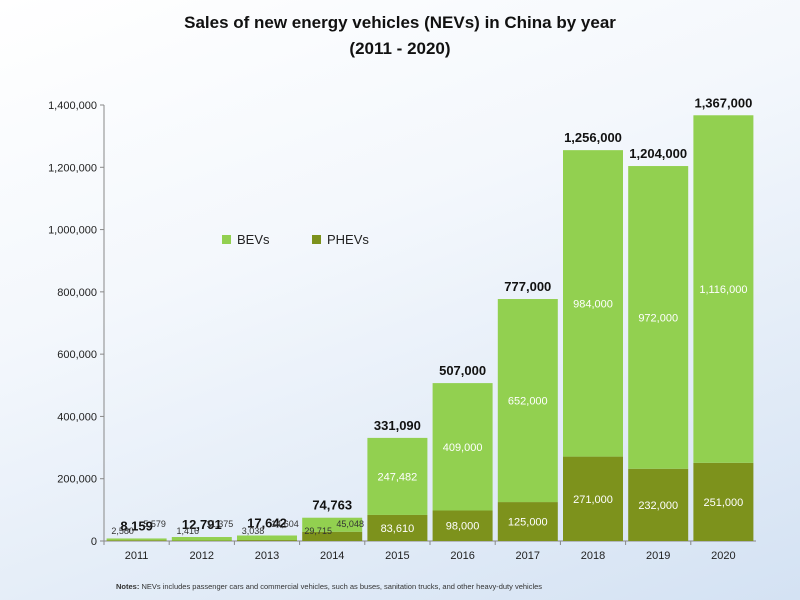 This screenshot has height=600, width=800. I want to click on phev-value-label: 232,000, so click(658, 506).